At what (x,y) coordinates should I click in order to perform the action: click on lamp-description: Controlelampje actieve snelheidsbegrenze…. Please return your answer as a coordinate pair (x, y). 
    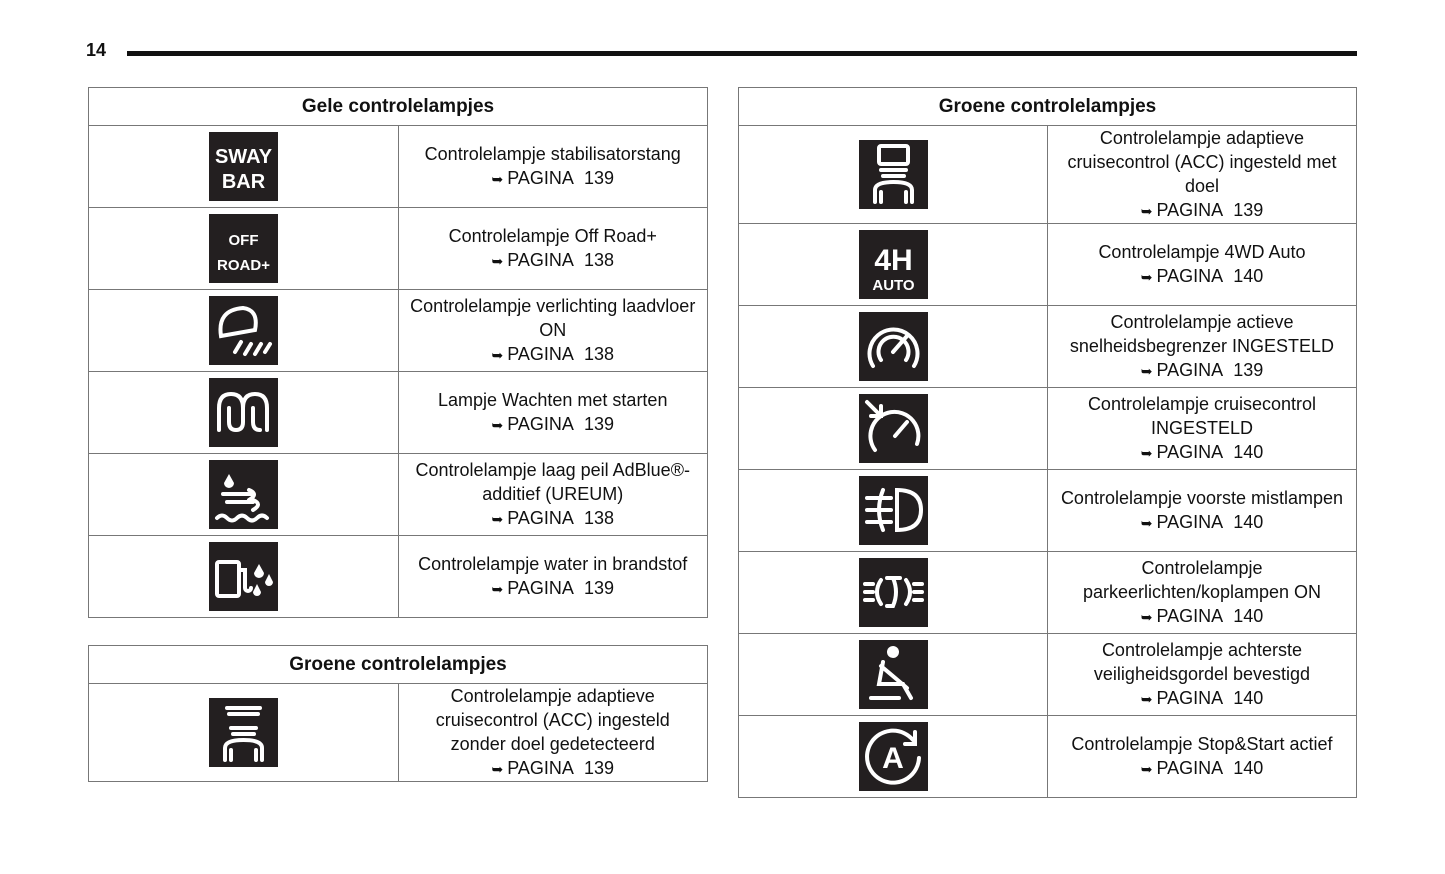
    Looking at the image, I should click on (1202, 334).